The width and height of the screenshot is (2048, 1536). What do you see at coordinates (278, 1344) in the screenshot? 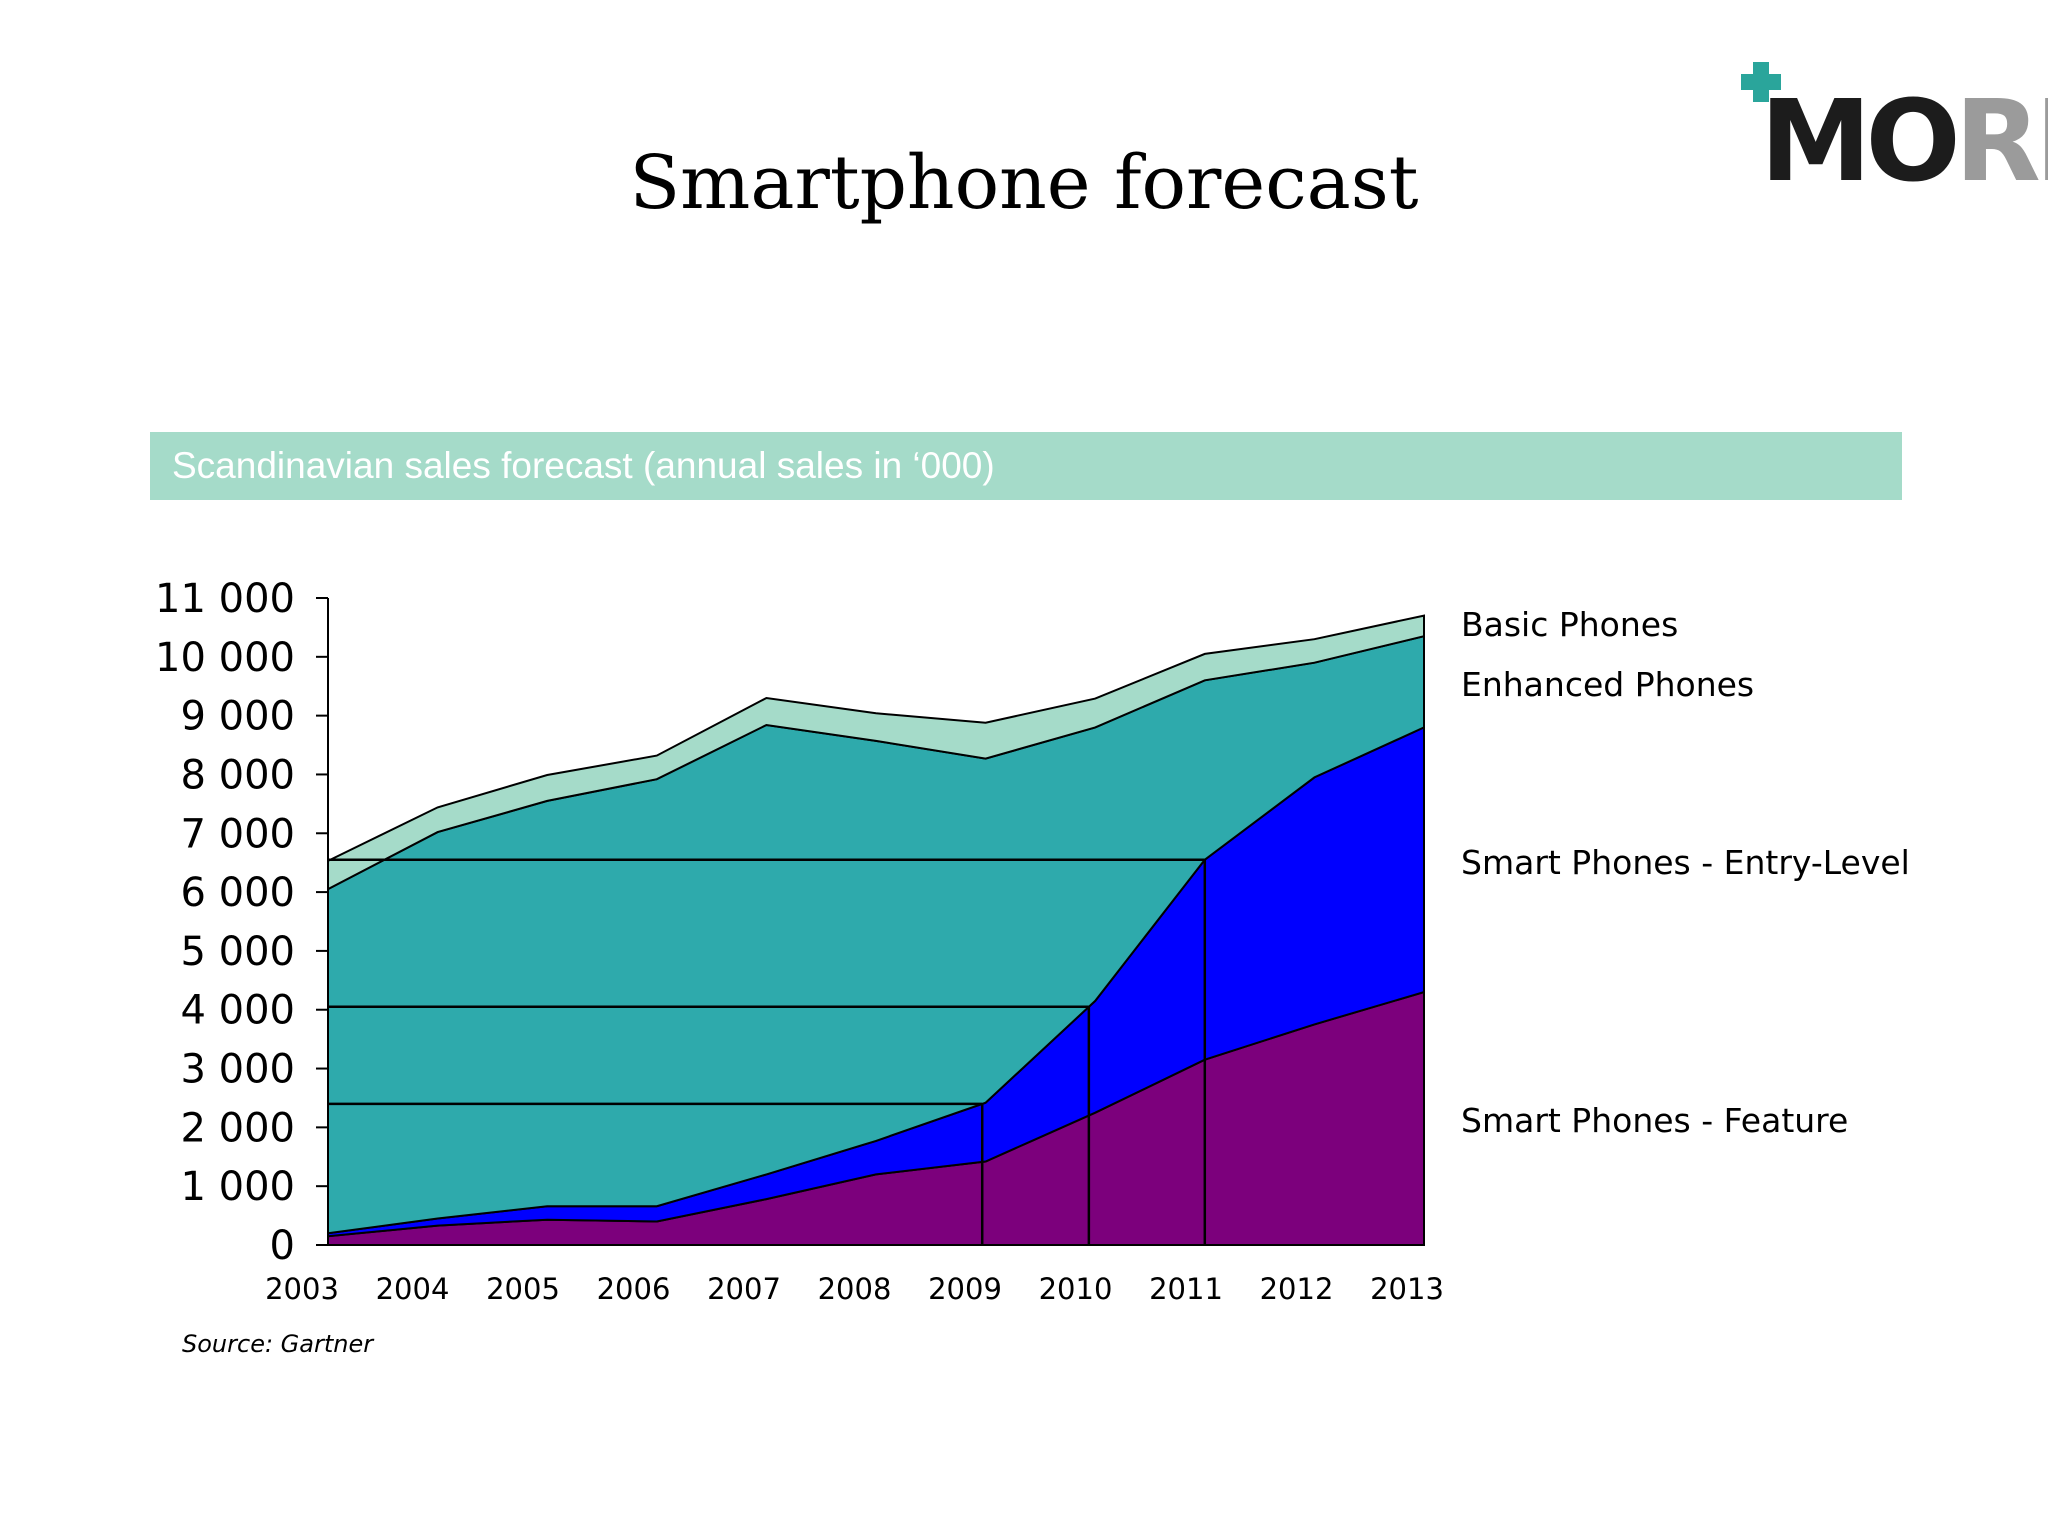
I see `source-note: Source: Gartner` at bounding box center [278, 1344].